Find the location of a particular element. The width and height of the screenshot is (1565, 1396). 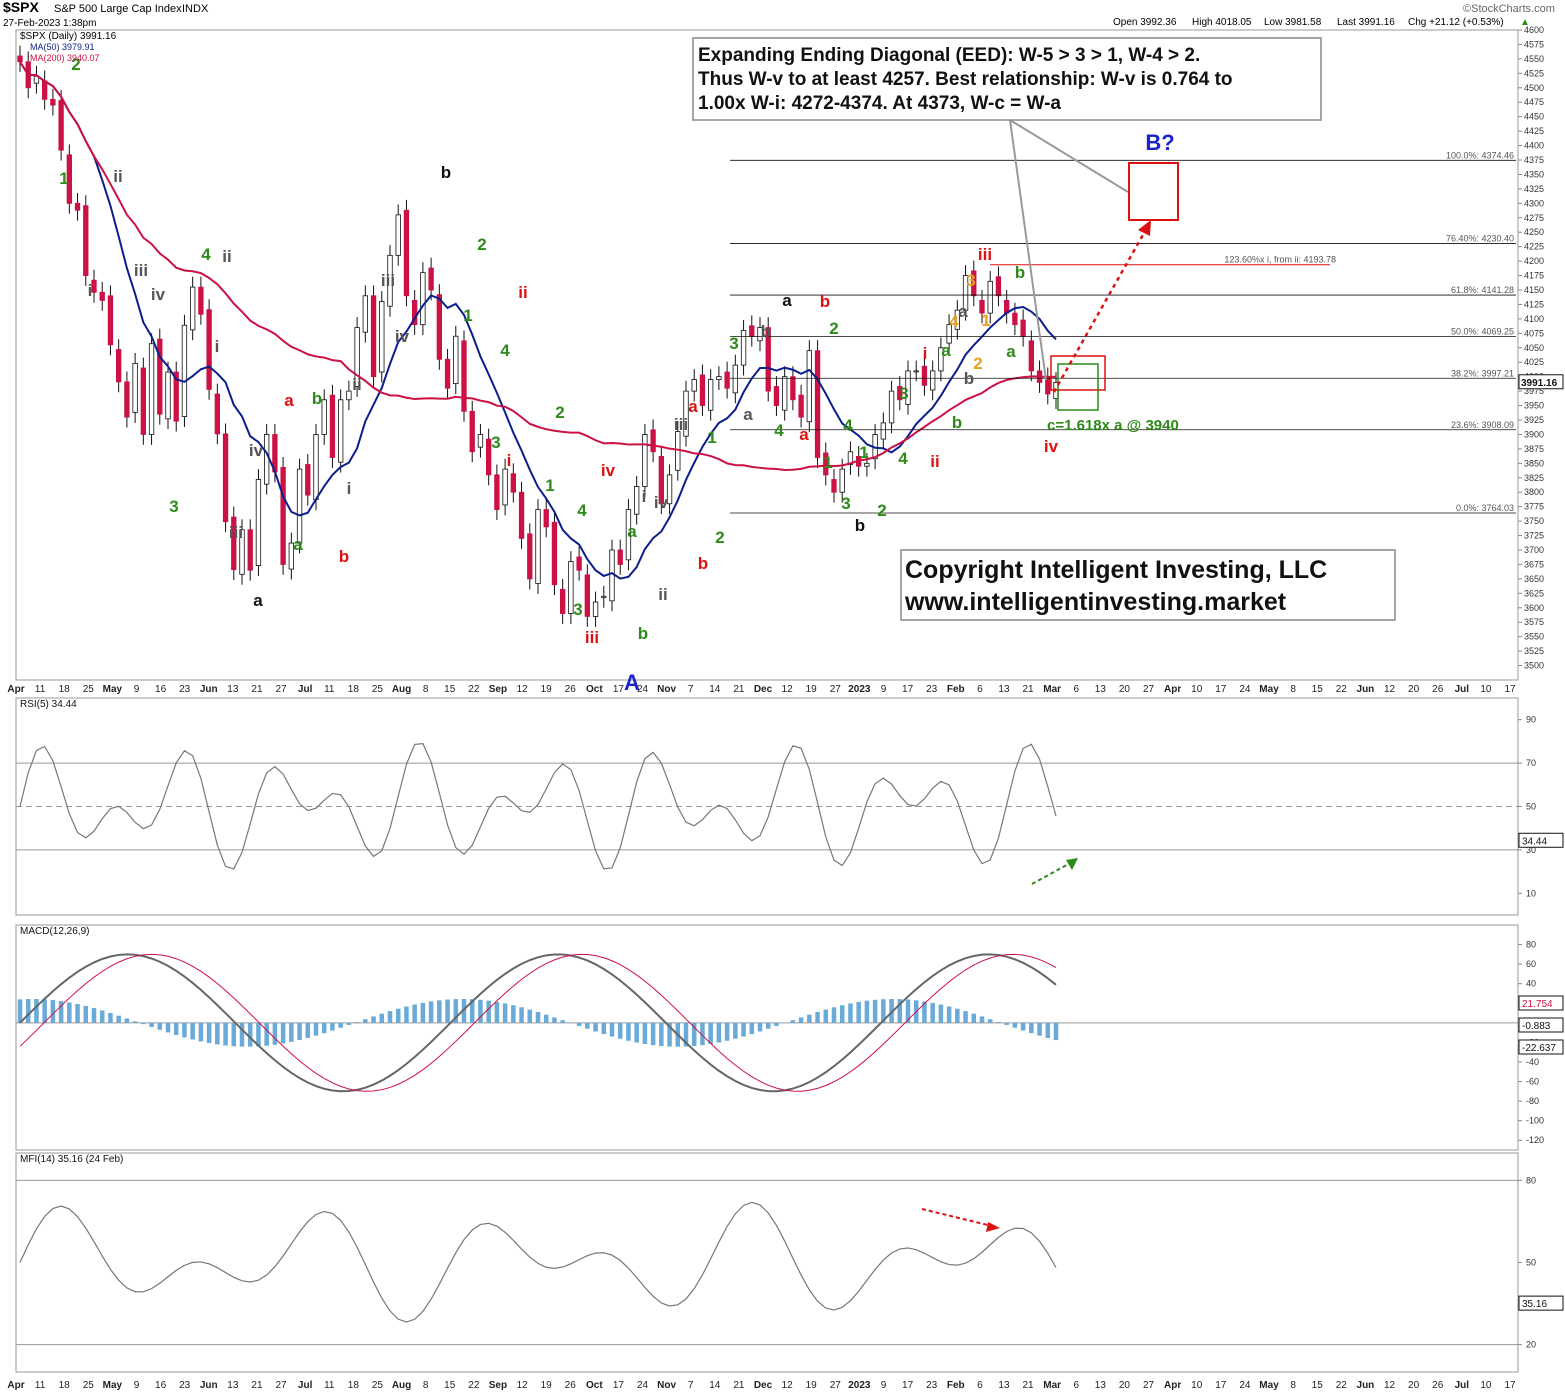

price-tick-label: 3500 is located at coordinates (1534, 666).